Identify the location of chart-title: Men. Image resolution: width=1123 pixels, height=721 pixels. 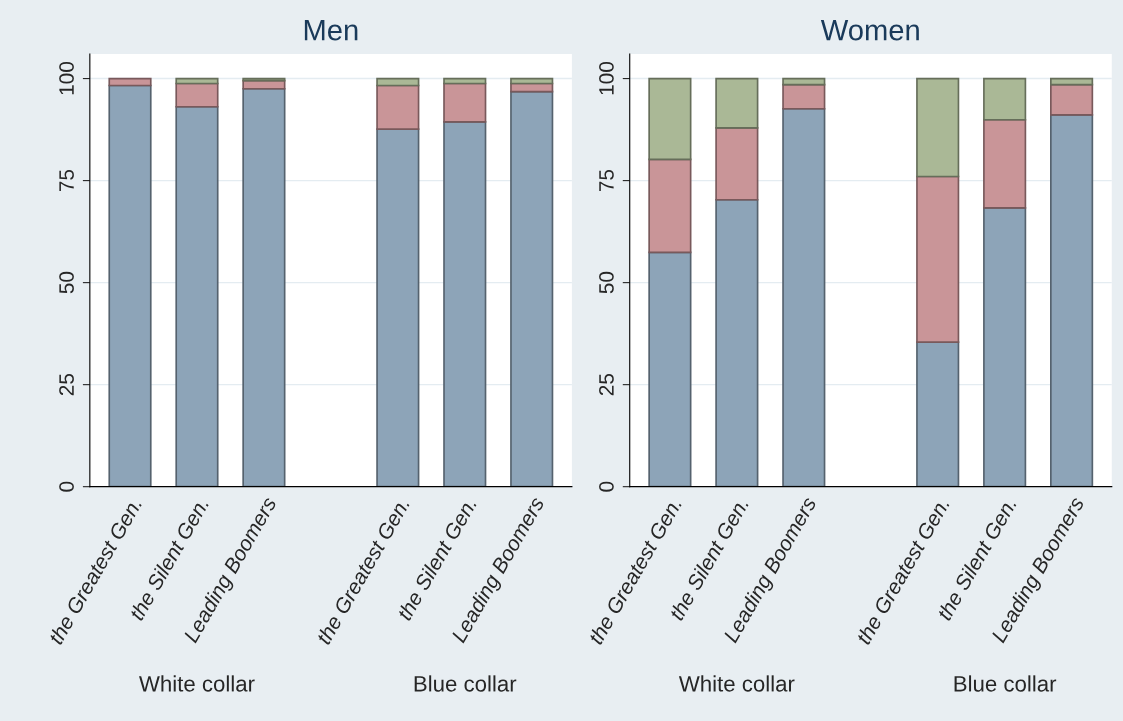
(331, 30).